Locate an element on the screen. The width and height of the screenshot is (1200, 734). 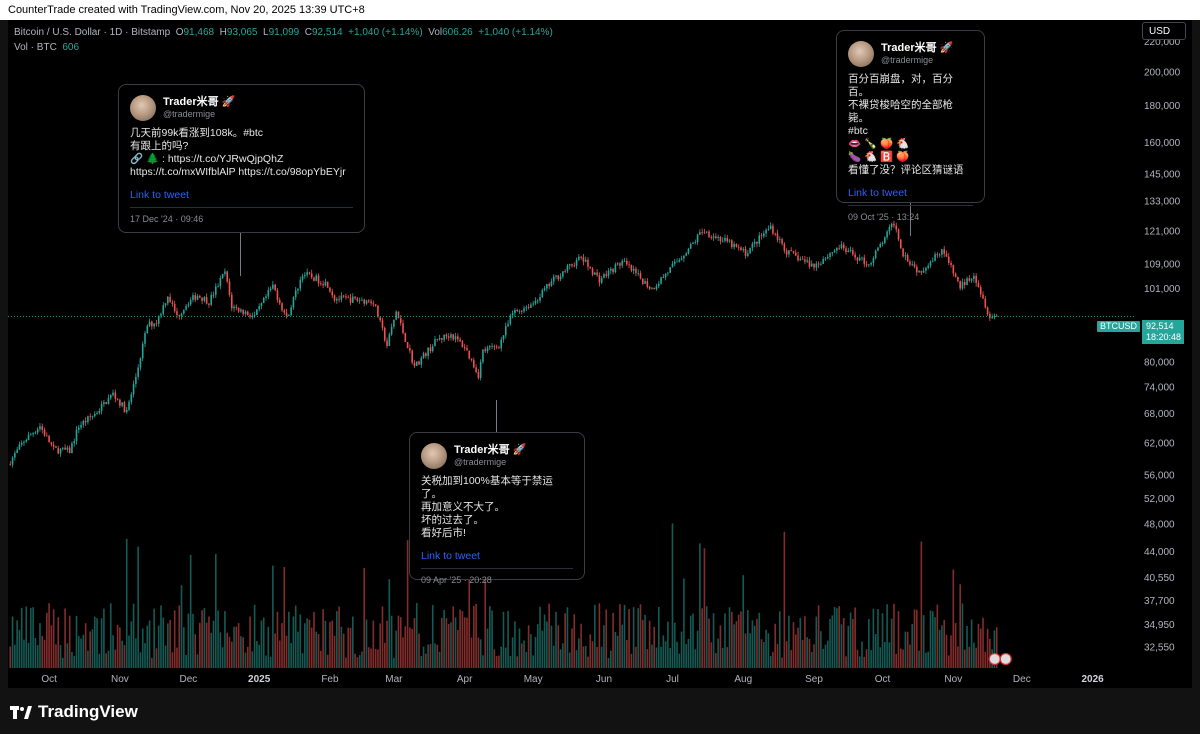
tradingview-logo: TradingView is located at coordinates (74, 712).